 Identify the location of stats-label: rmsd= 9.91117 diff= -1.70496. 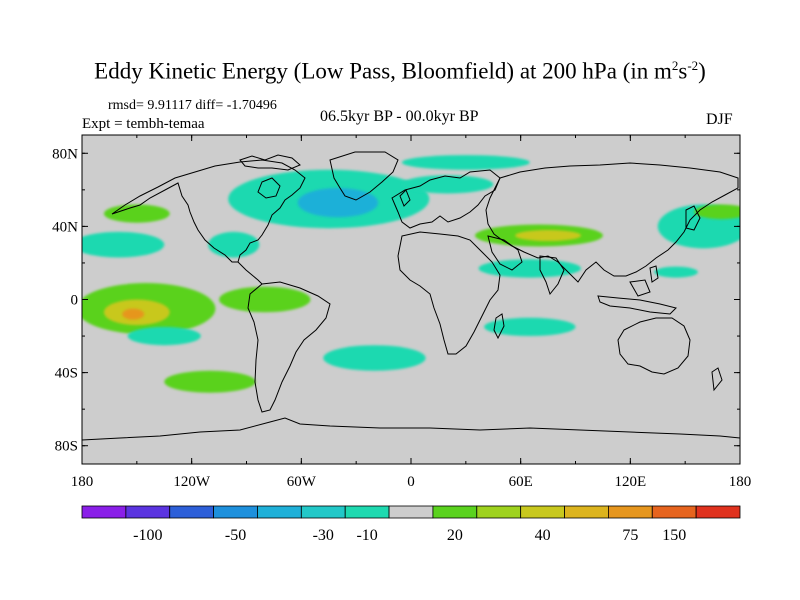
(192, 105).